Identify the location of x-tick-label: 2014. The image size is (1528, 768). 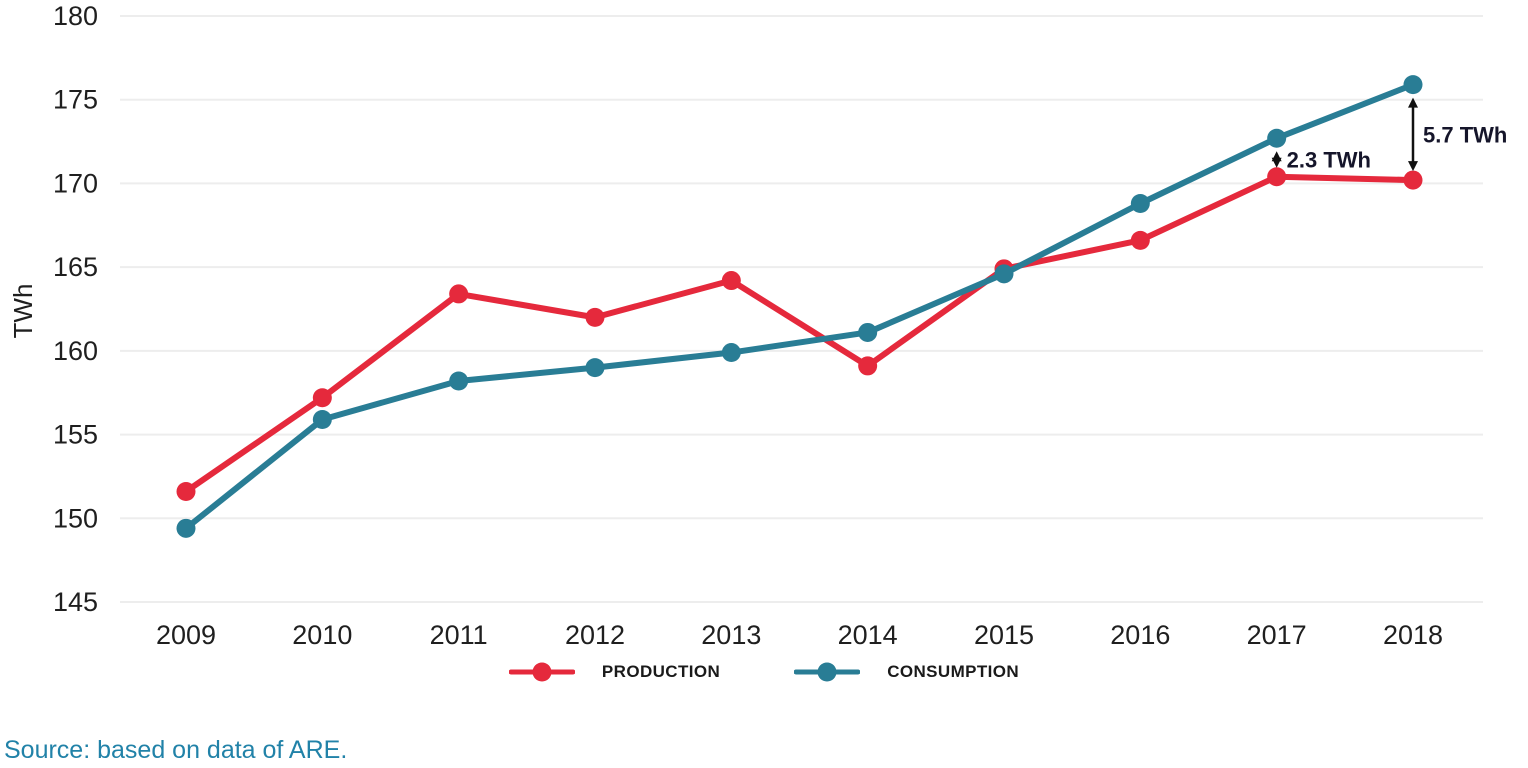
(868, 635).